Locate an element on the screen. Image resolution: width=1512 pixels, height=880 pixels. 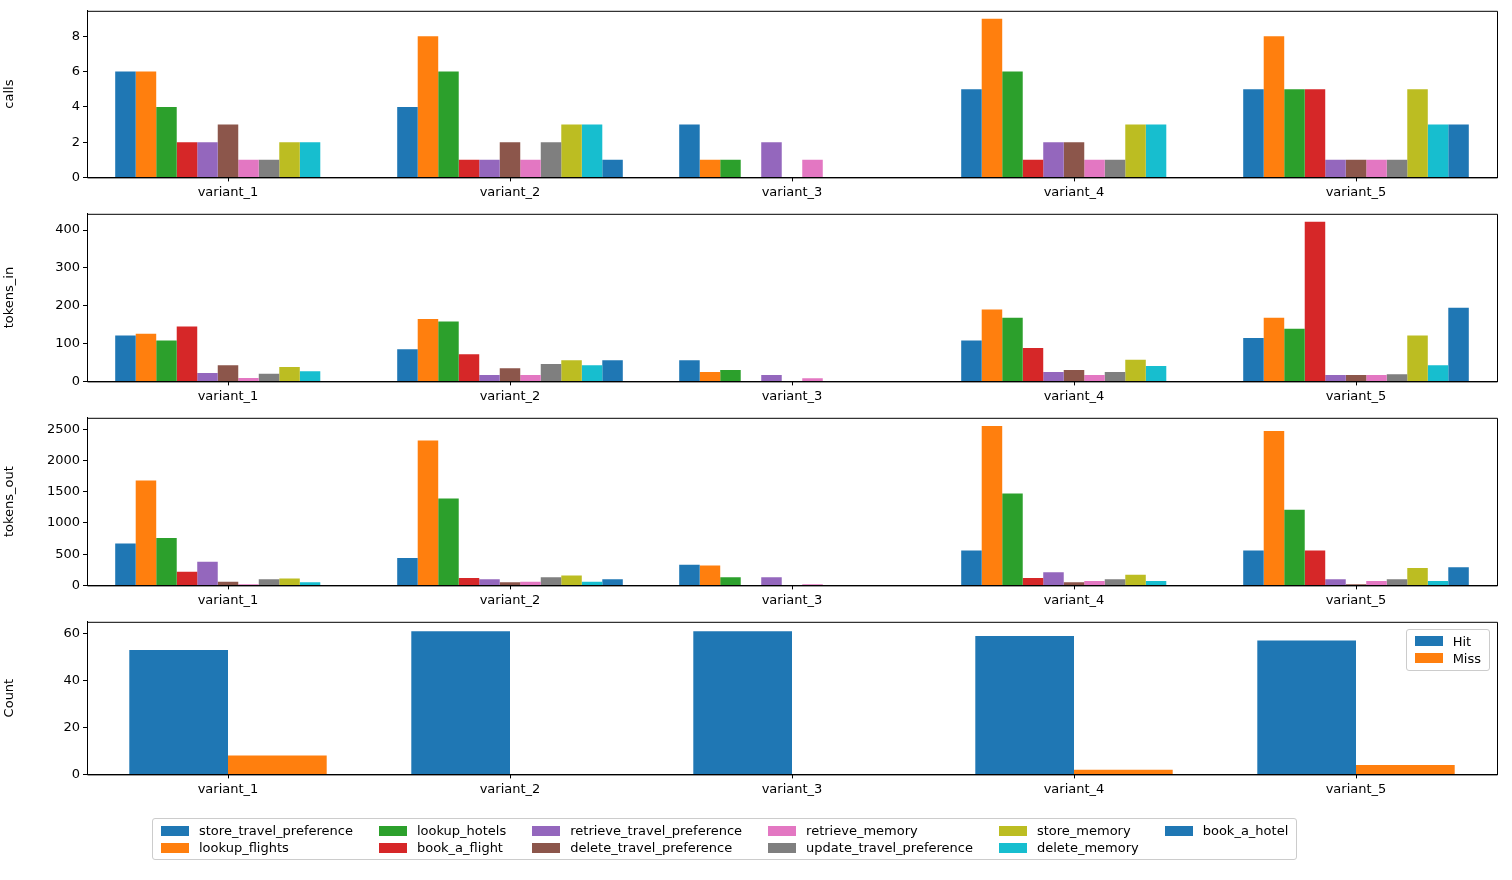
y-tick-label: 2 is located at coordinates (75, 141).